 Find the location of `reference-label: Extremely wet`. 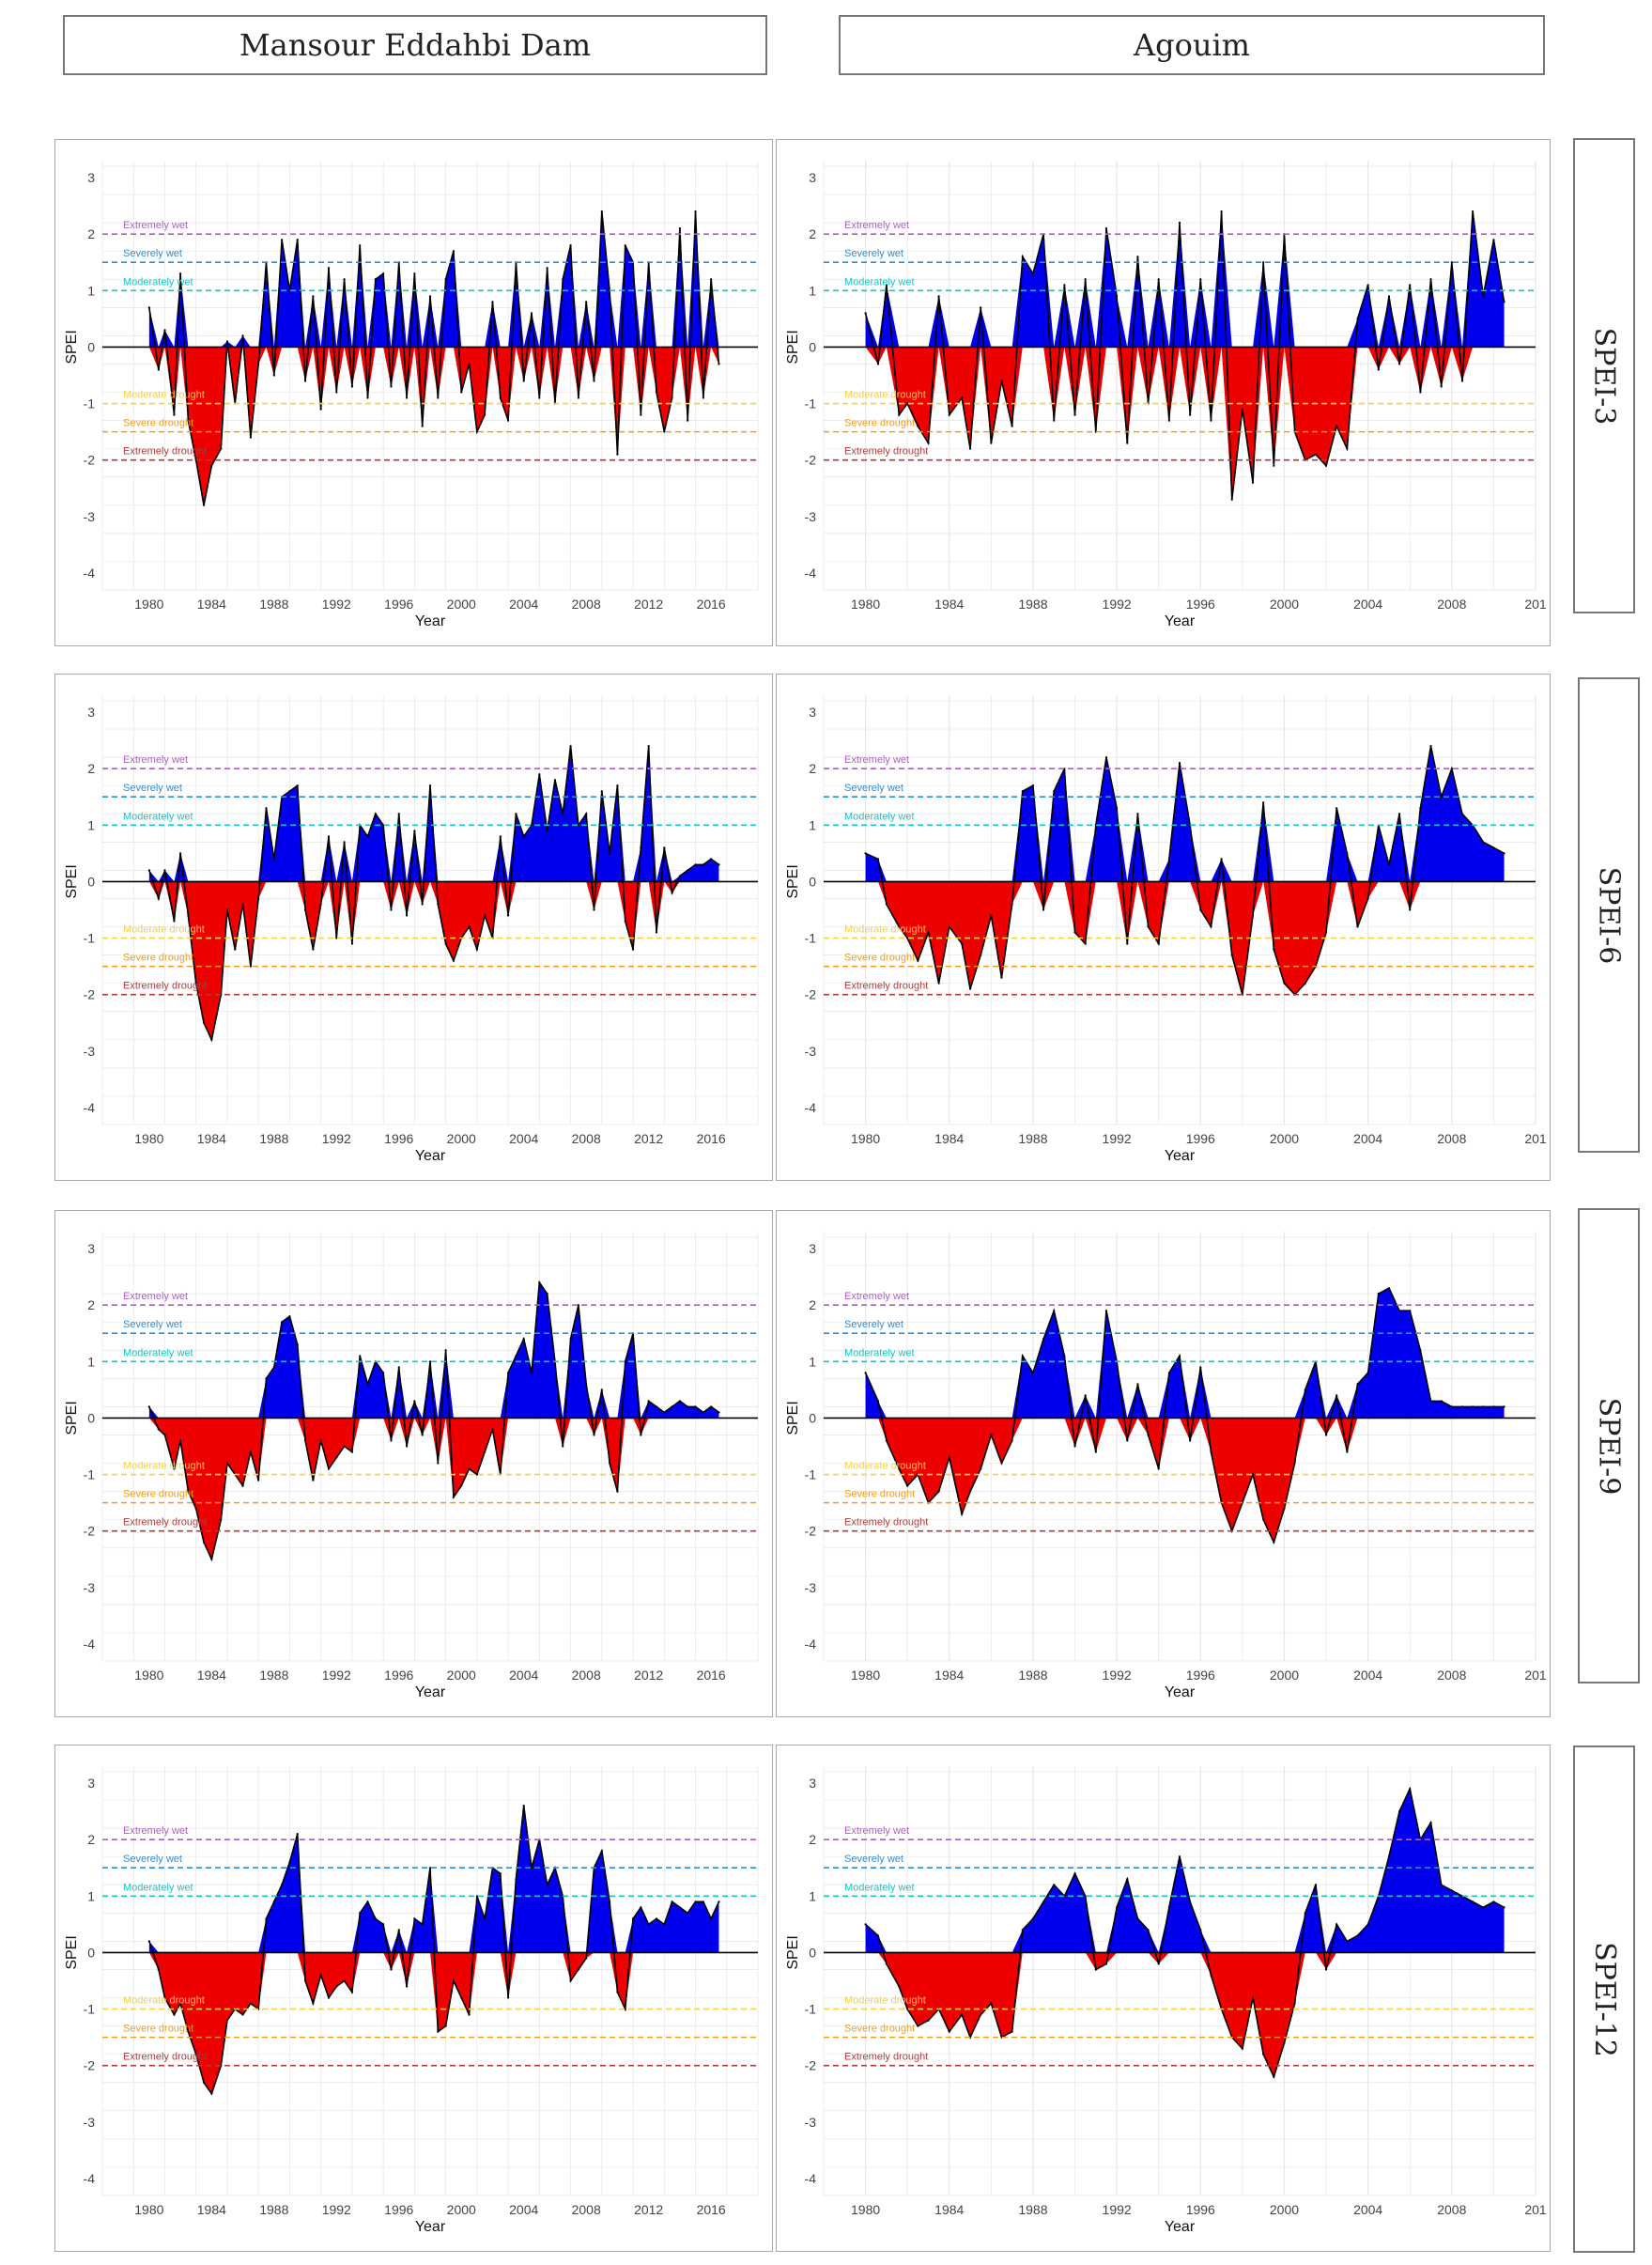

reference-label: Extremely wet is located at coordinates (876, 1831).